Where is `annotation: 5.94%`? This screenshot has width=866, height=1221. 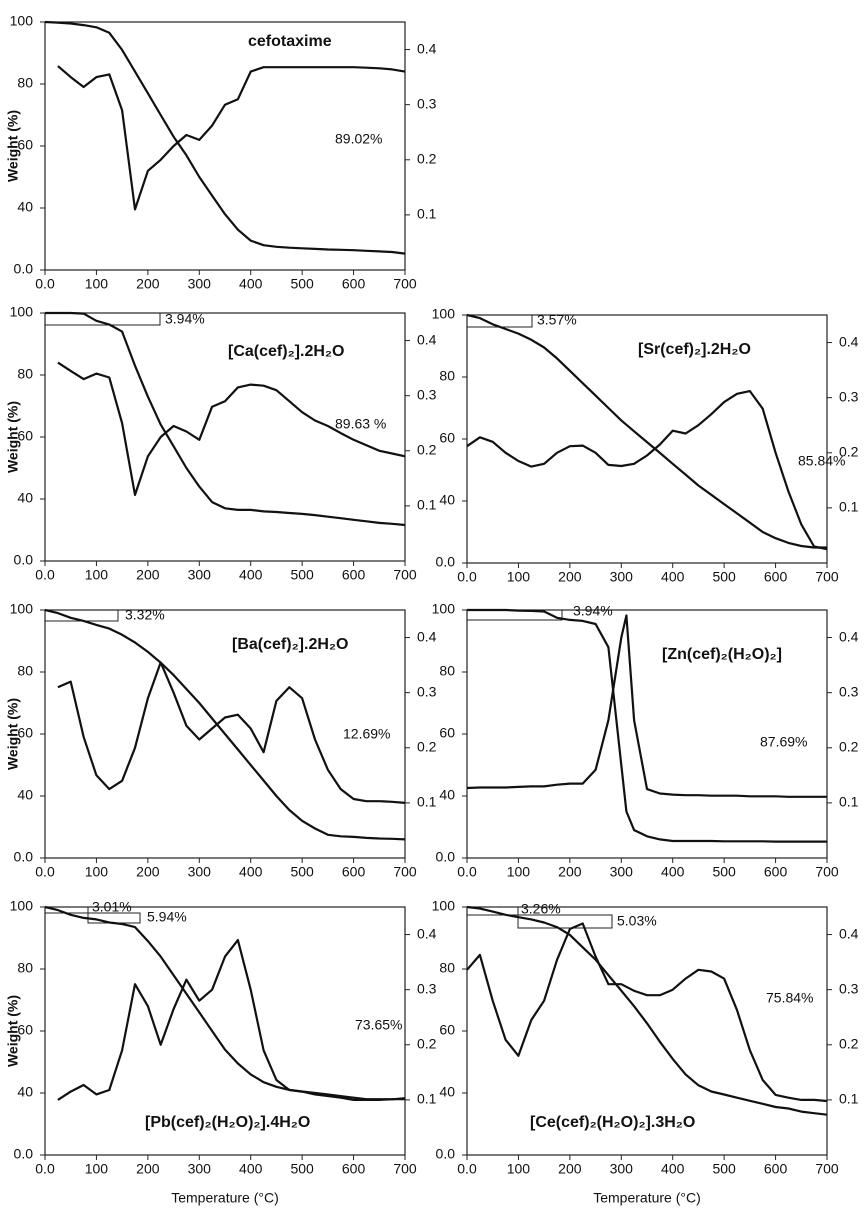
annotation: 5.94% is located at coordinates (167, 917).